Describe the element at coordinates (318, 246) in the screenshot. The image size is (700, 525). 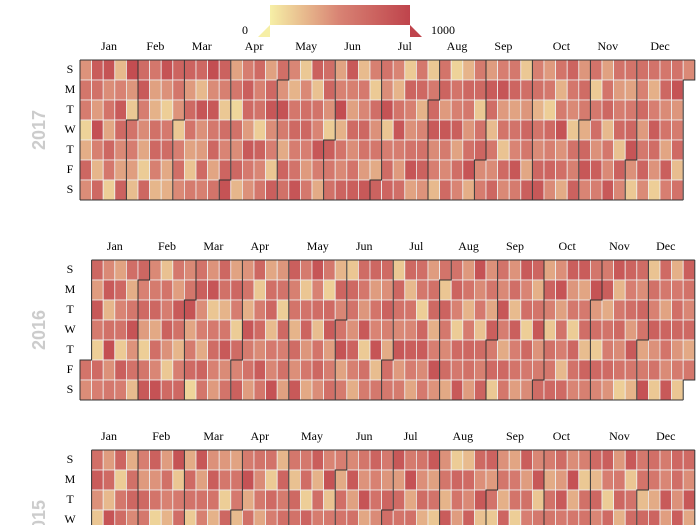
I see `month-label: May` at that location.